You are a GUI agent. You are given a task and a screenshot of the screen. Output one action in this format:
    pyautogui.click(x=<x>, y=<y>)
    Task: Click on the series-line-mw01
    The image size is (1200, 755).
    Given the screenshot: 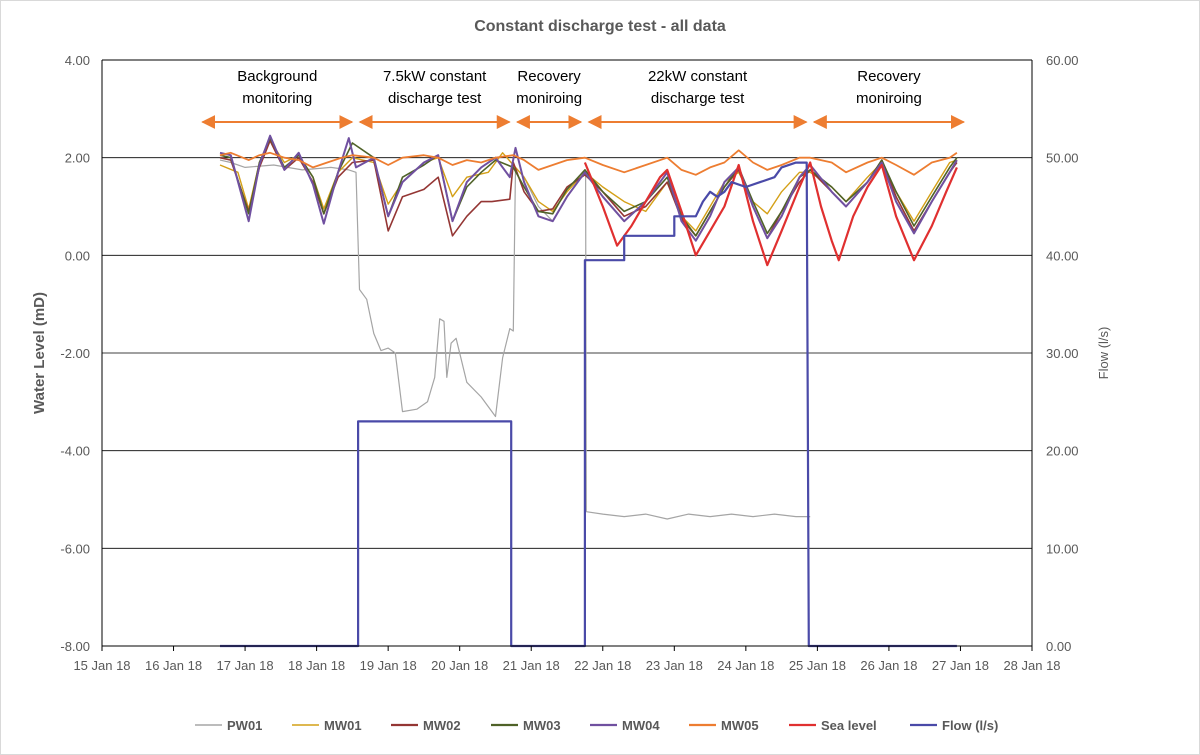 What is the action you would take?
    pyautogui.click(x=588, y=185)
    